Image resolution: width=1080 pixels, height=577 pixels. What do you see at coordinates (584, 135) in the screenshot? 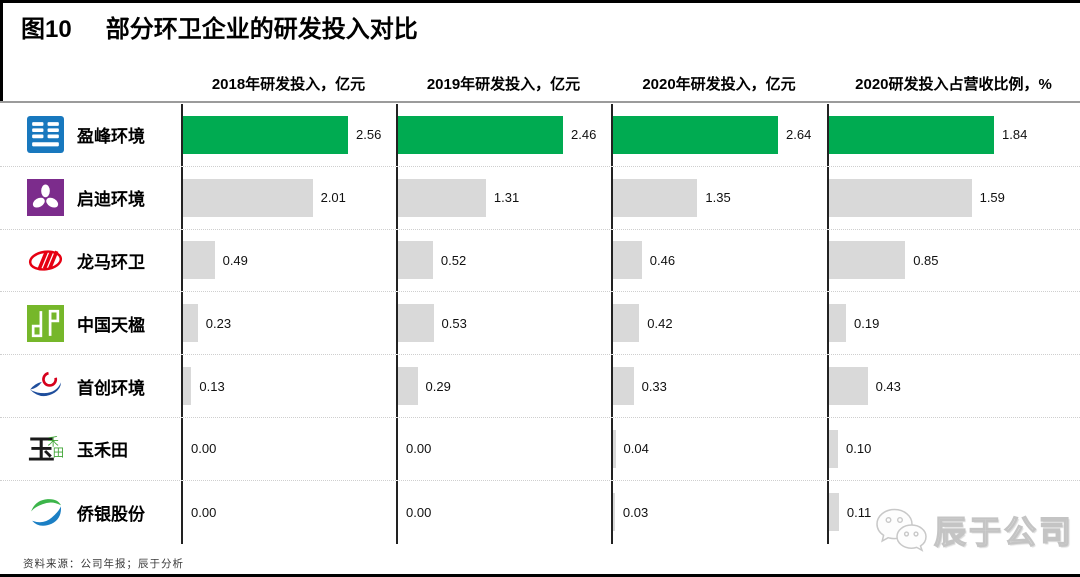
I see `bar-value-label: 2.46` at bounding box center [584, 135].